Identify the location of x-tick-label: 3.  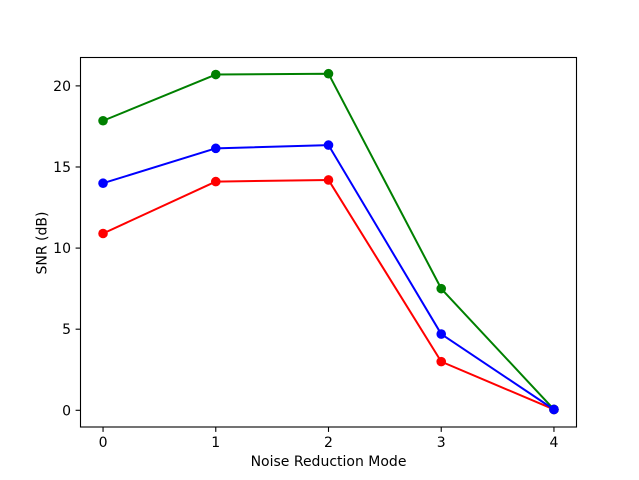
(441, 443).